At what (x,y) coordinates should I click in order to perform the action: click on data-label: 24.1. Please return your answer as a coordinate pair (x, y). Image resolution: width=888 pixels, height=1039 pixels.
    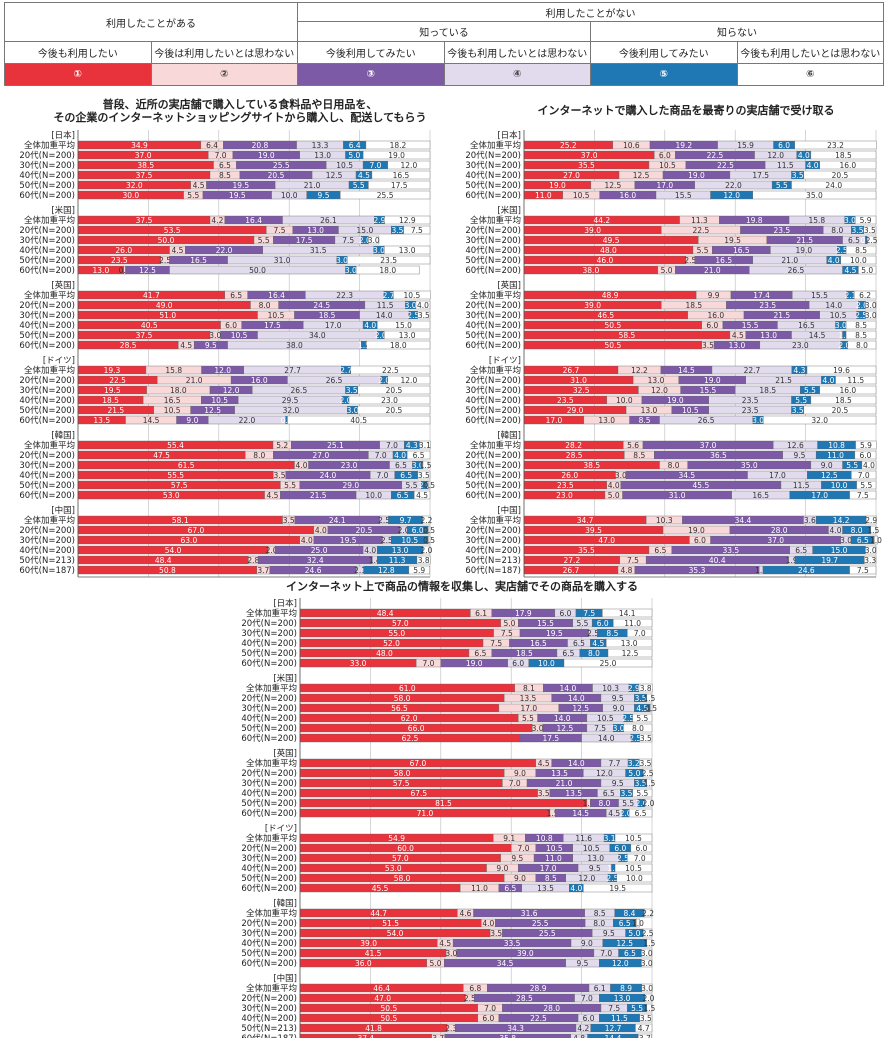
    Looking at the image, I should click on (337, 520).